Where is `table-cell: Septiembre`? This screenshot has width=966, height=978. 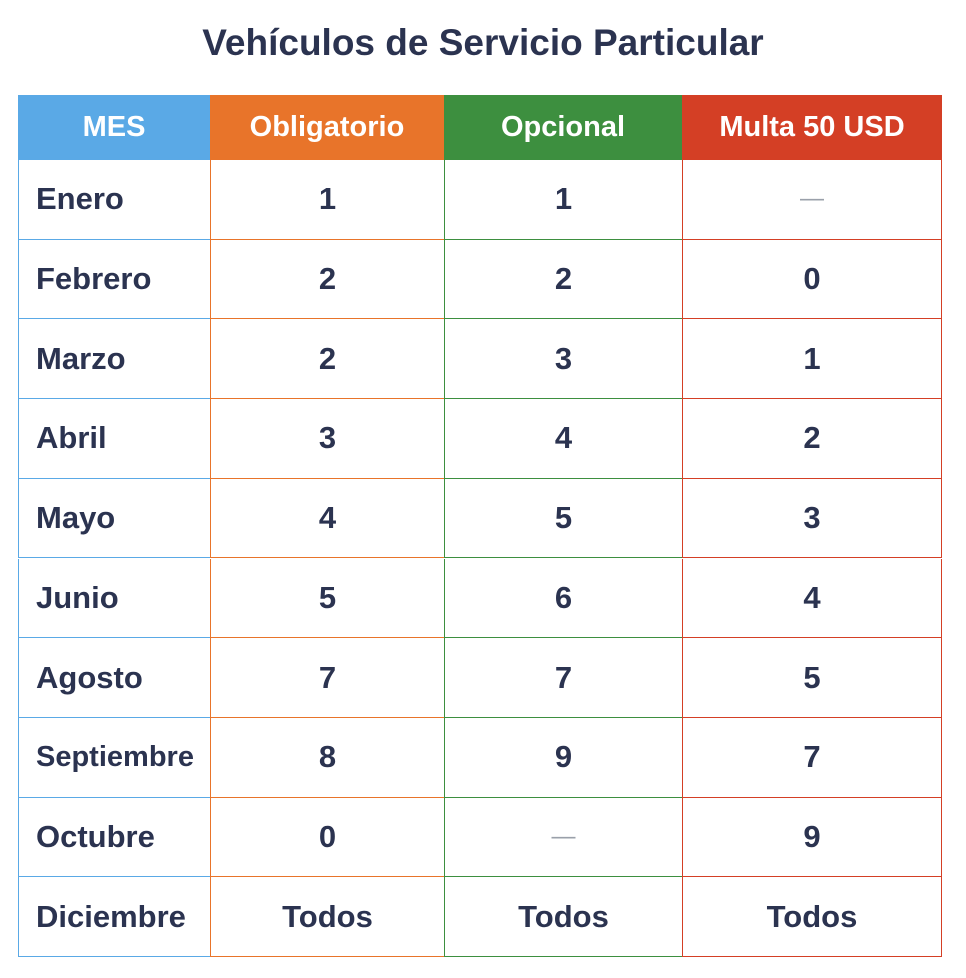
table-cell: Septiembre is located at coordinates (114, 757).